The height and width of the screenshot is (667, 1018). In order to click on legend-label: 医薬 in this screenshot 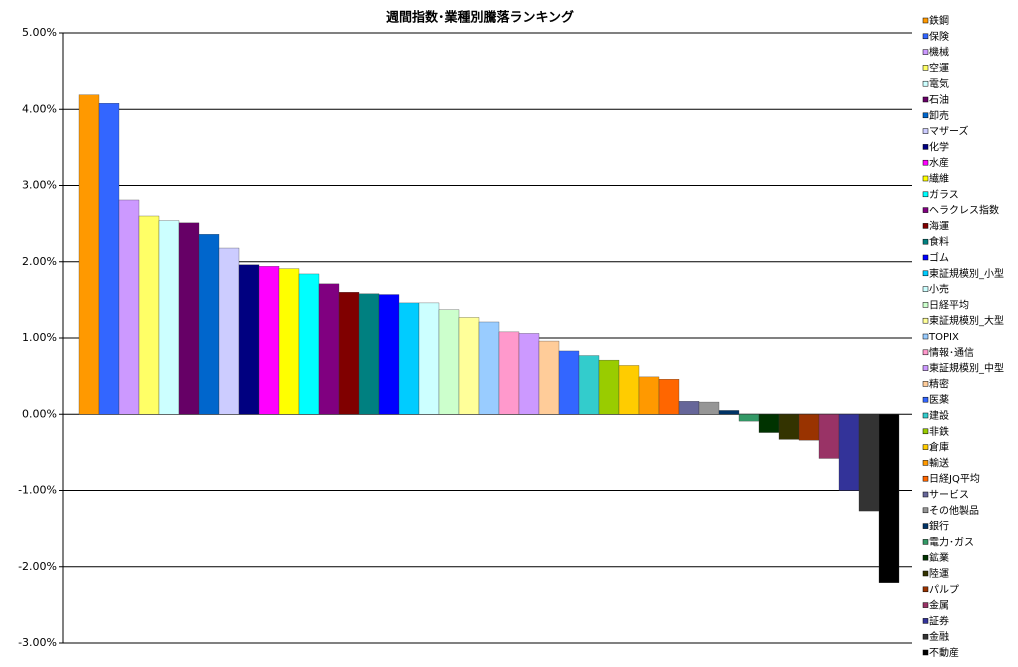, I will do `click(939, 400)`.